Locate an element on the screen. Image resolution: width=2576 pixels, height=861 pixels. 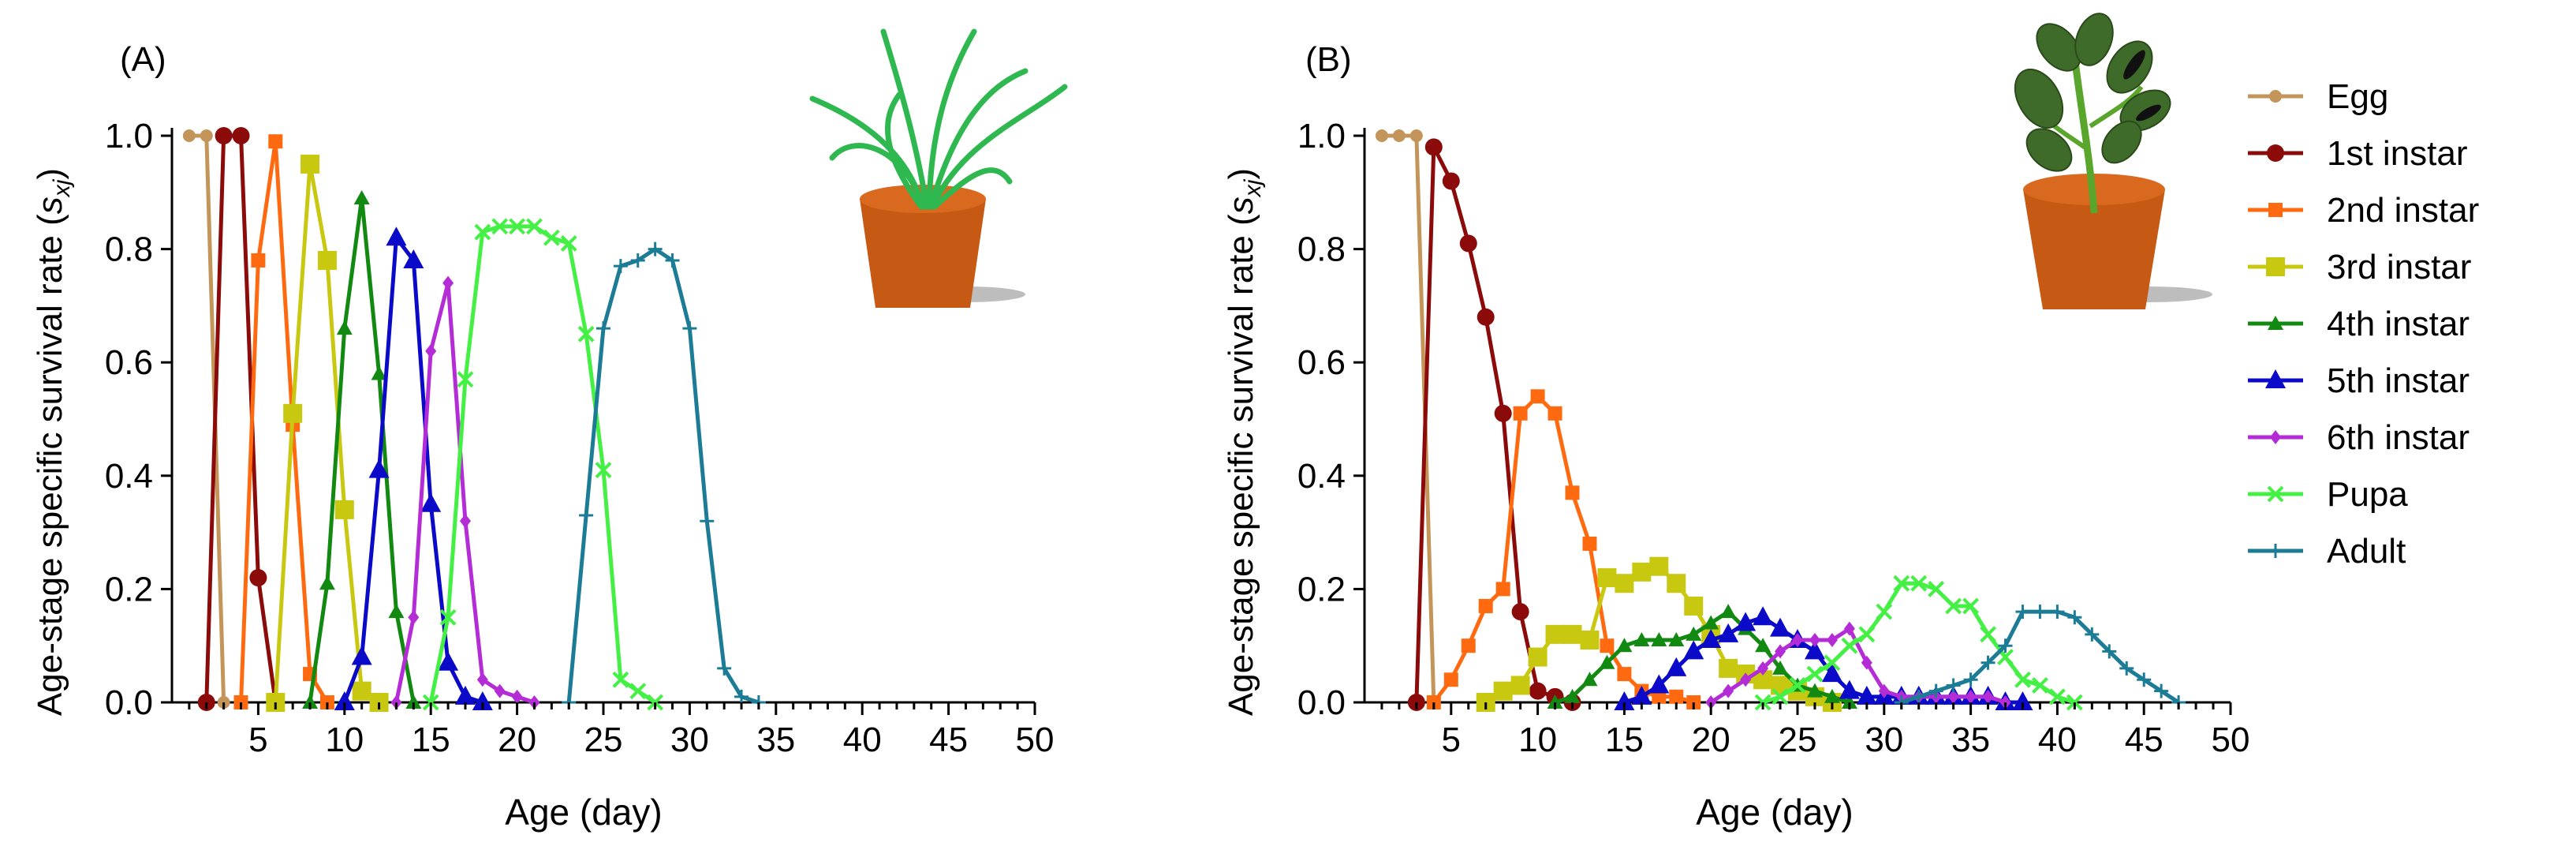
y-axis-label-b-subscript: xj is located at coordinates (1253, 188).